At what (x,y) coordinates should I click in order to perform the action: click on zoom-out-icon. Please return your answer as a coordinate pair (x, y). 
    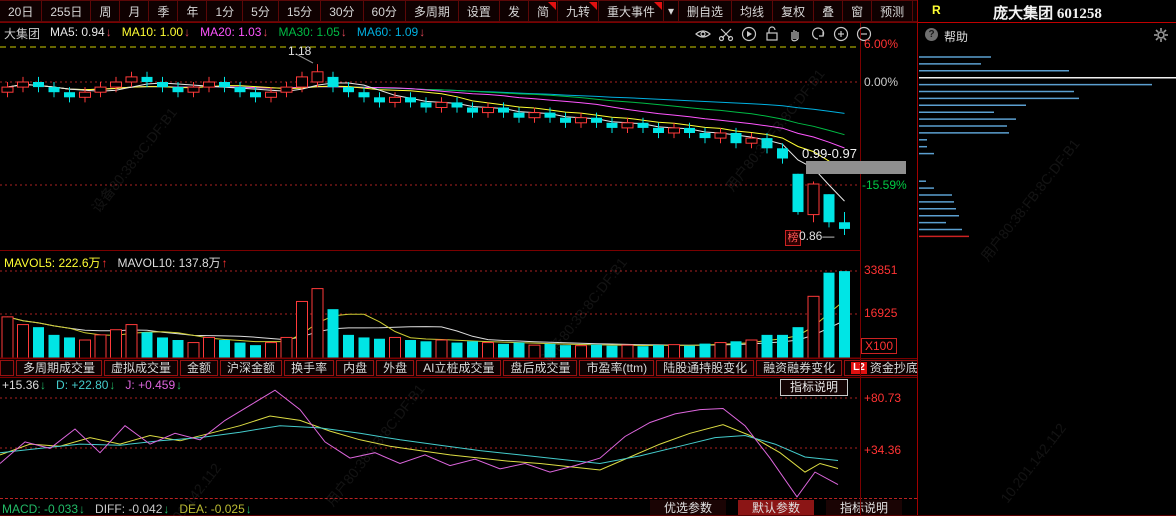
    Looking at the image, I should click on (864, 34).